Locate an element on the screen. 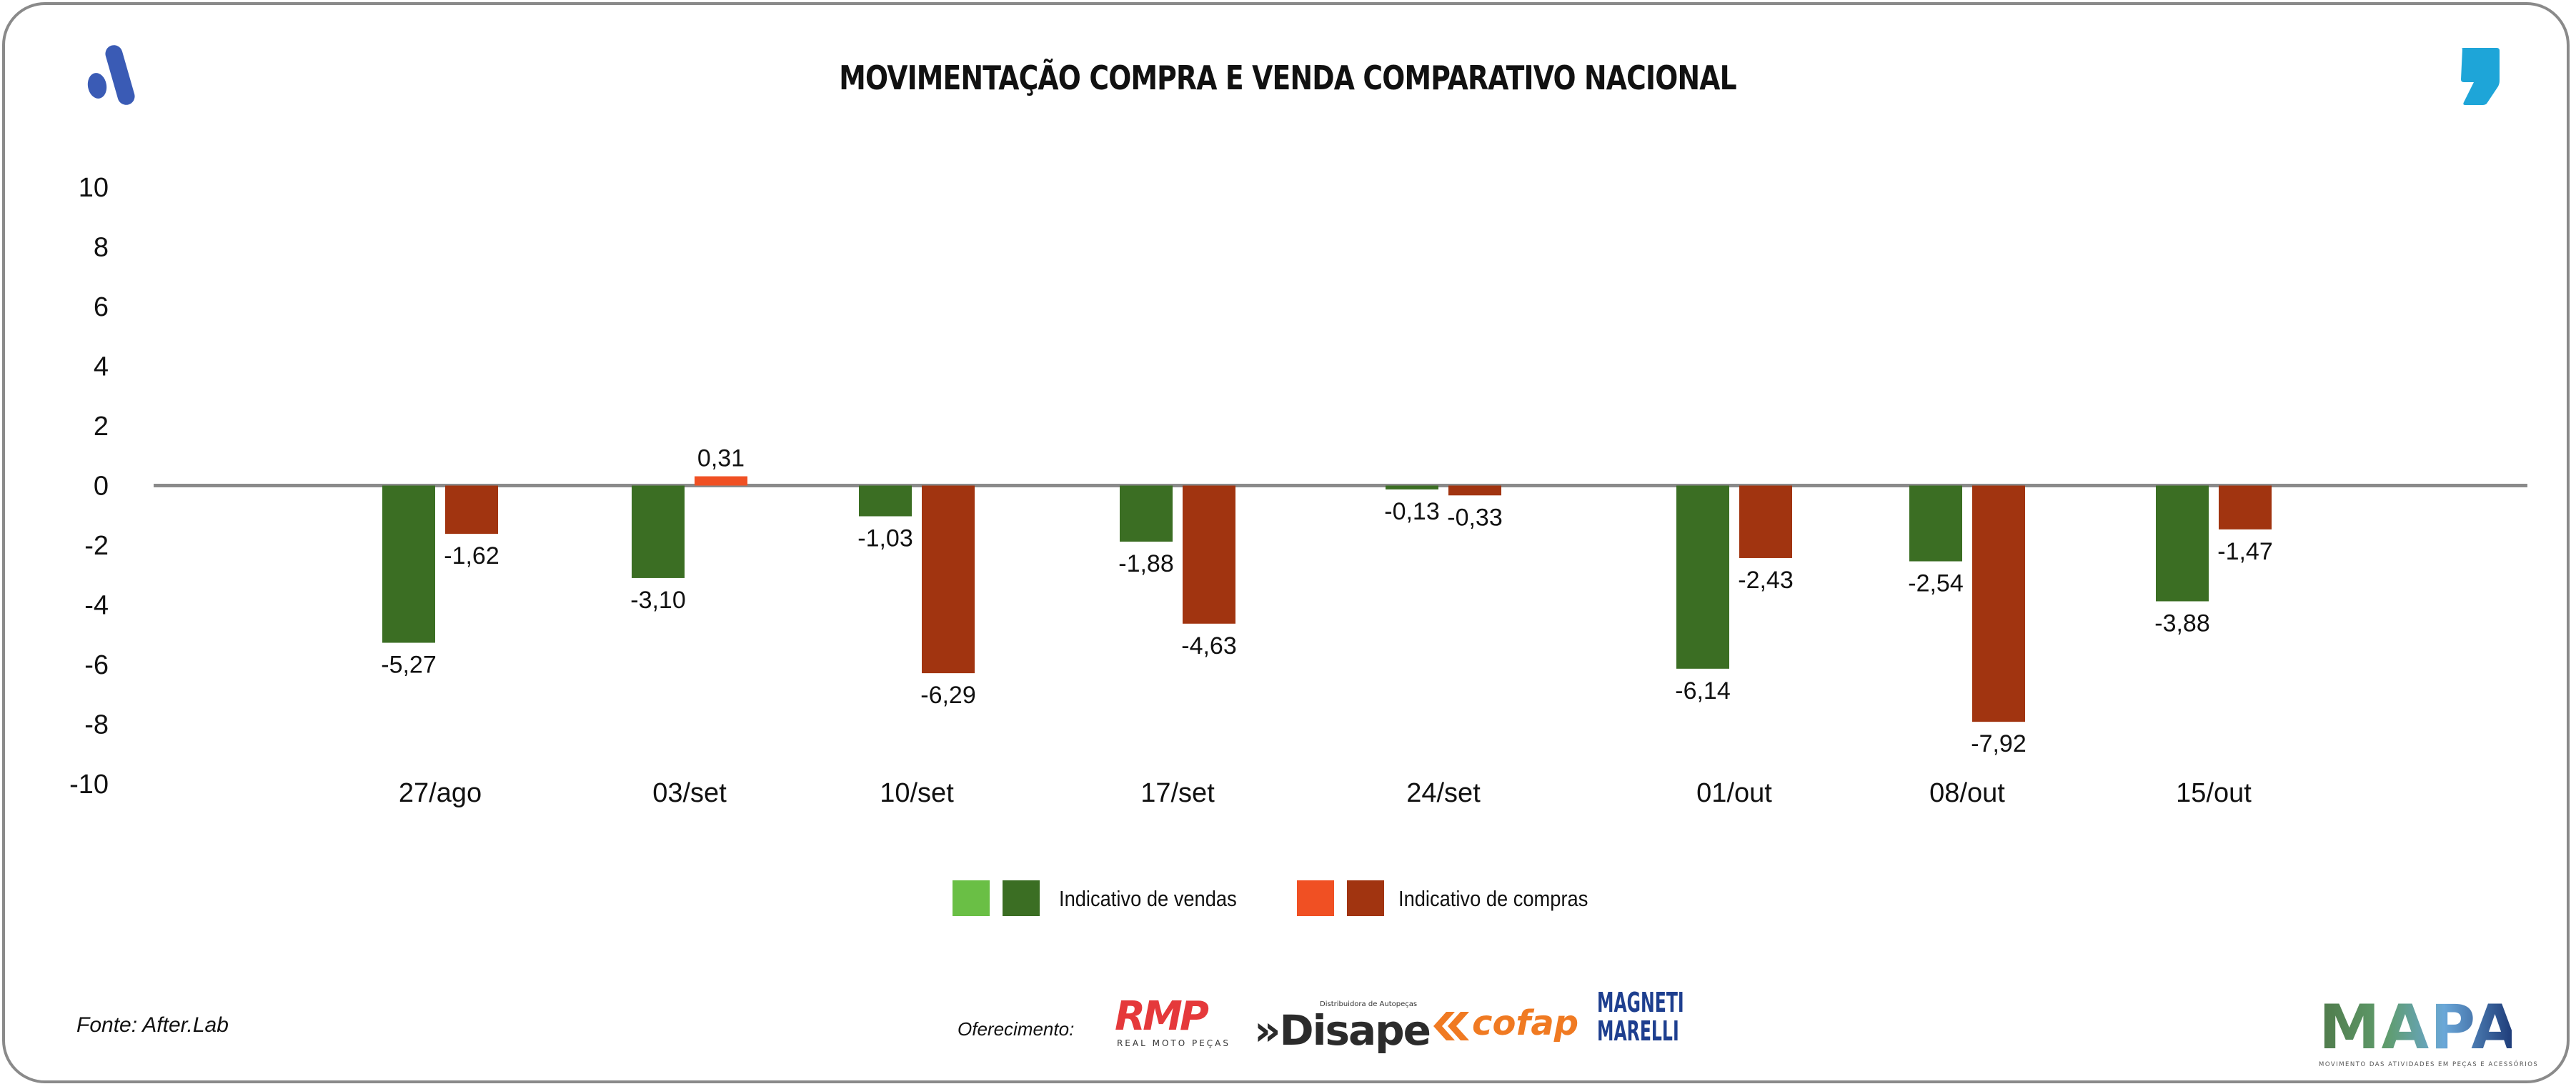 This screenshot has width=2576, height=1089. y-tick-label: 2 is located at coordinates (101, 427).